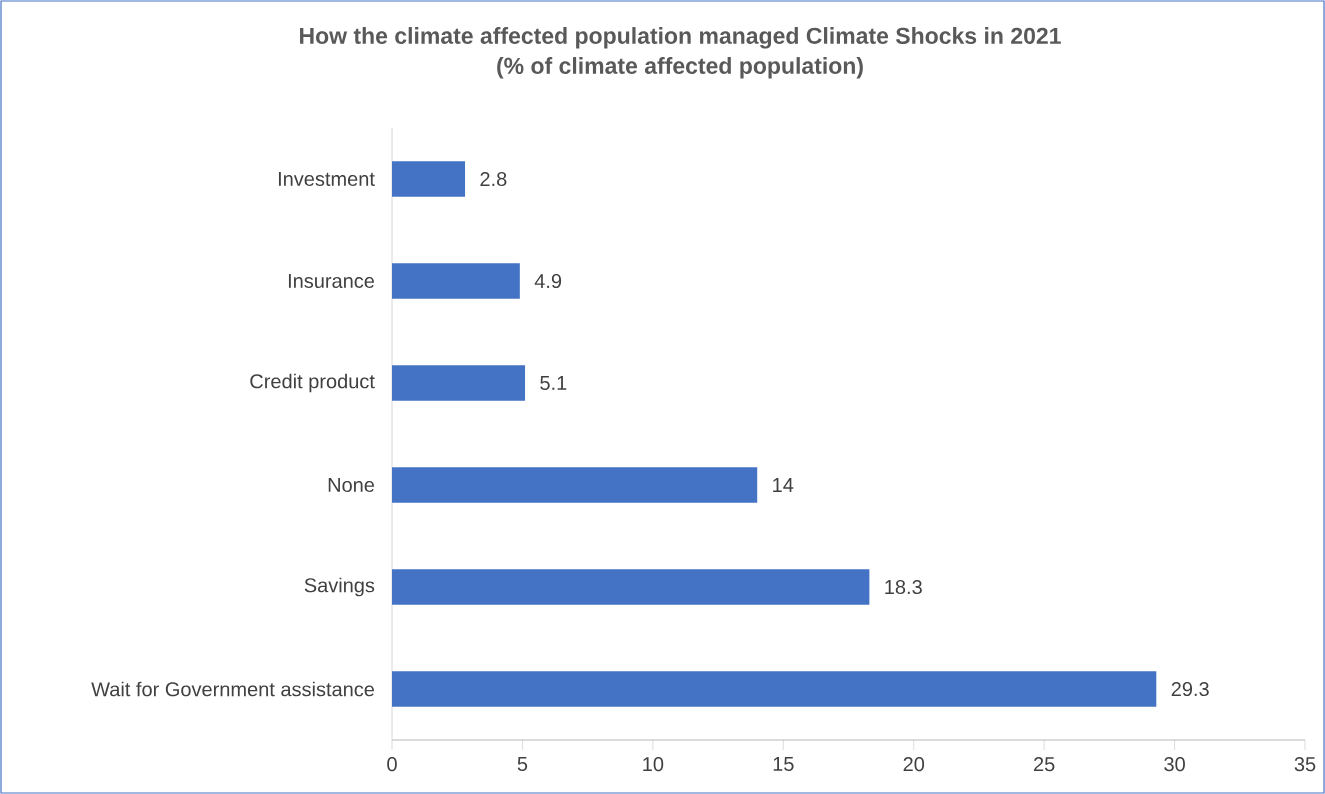 The width and height of the screenshot is (1325, 794). Describe the element at coordinates (903, 587) in the screenshot. I see `data-label: 18.3` at that location.